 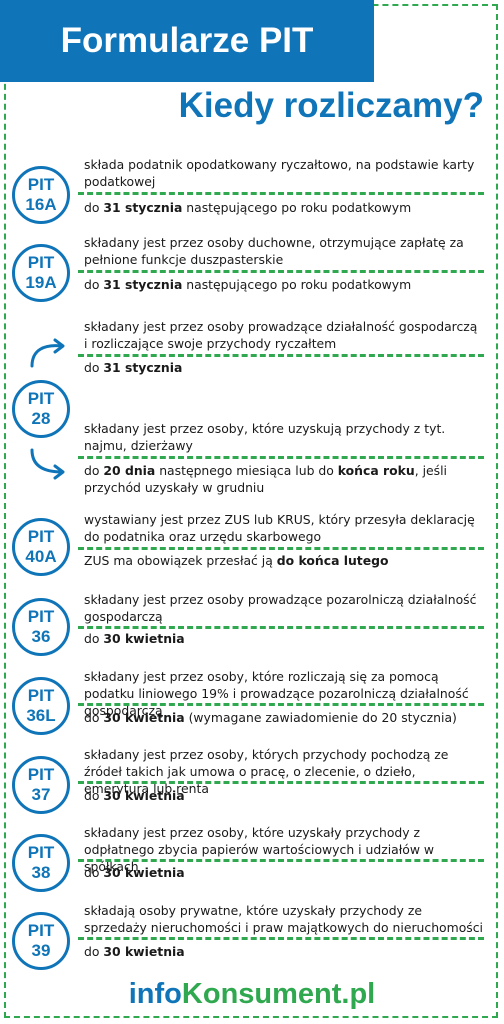 What do you see at coordinates (41, 950) in the screenshot?
I see `pit-badge-number: 39` at bounding box center [41, 950].